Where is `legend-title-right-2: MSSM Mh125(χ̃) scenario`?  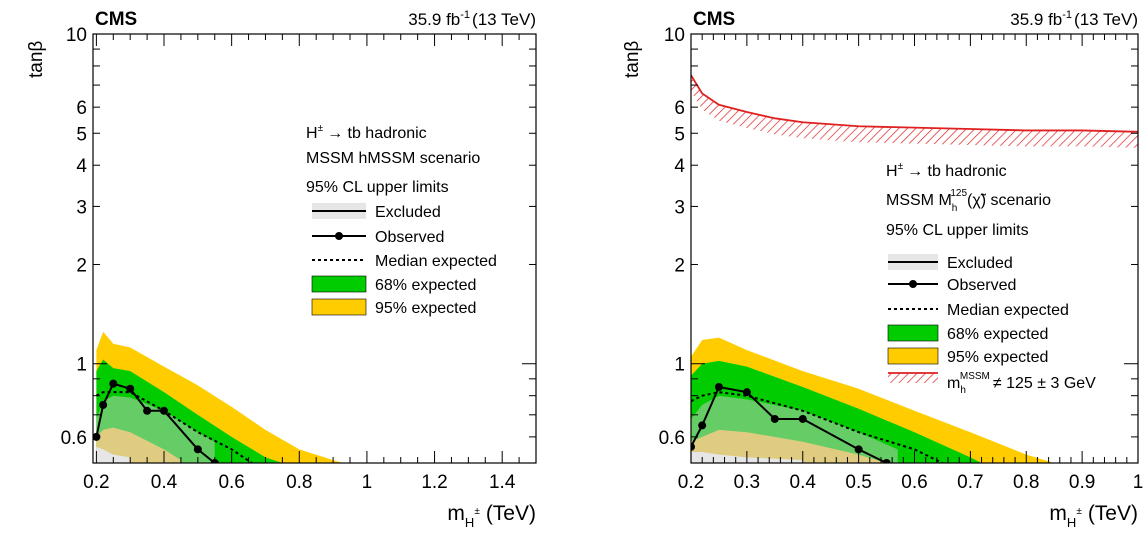 legend-title-right-2: MSSM Mh125(χ̃) scenario is located at coordinates (968, 201).